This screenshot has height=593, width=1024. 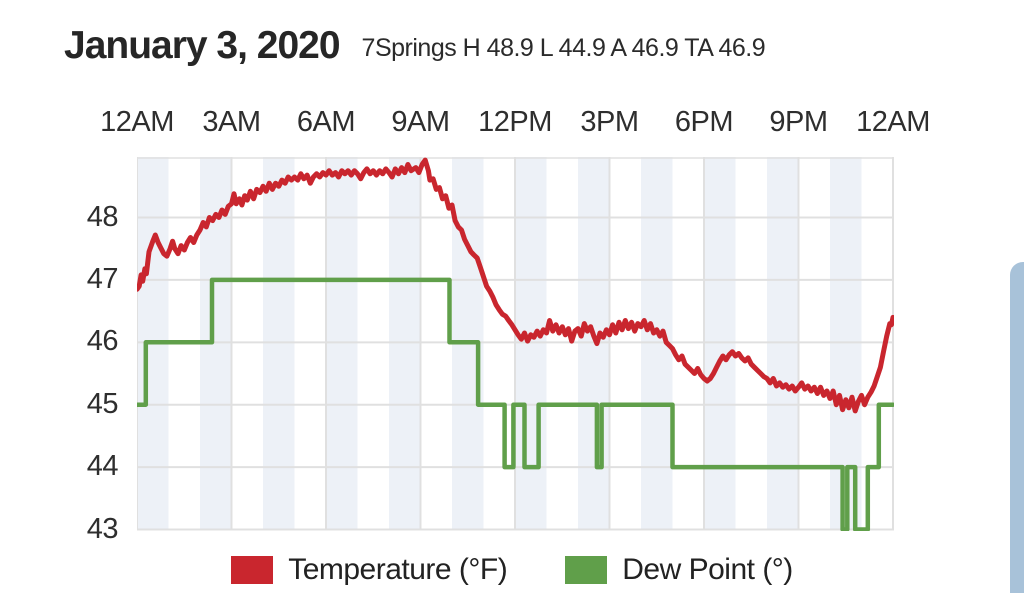 I want to click on y-axis-label: 48, so click(x=102, y=216).